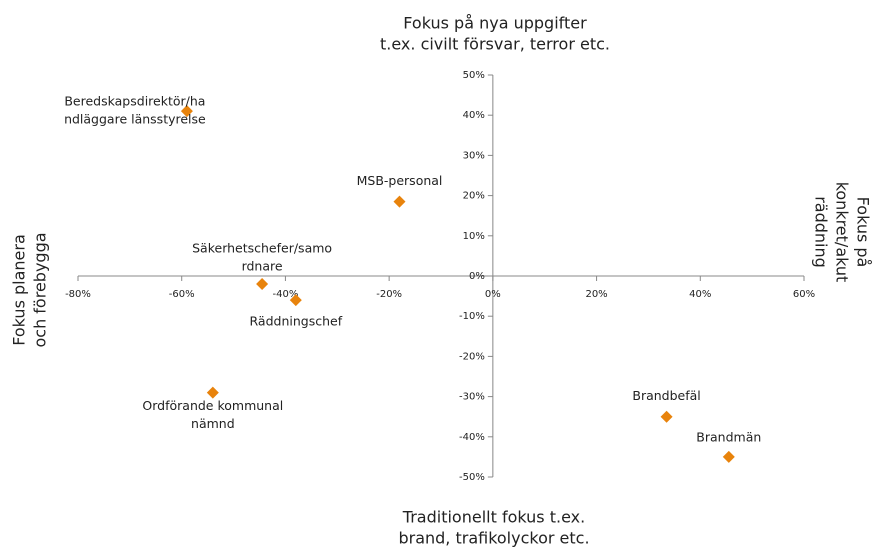 The height and width of the screenshot is (549, 875). I want to click on x-tick-label: 60%, so click(804, 294).